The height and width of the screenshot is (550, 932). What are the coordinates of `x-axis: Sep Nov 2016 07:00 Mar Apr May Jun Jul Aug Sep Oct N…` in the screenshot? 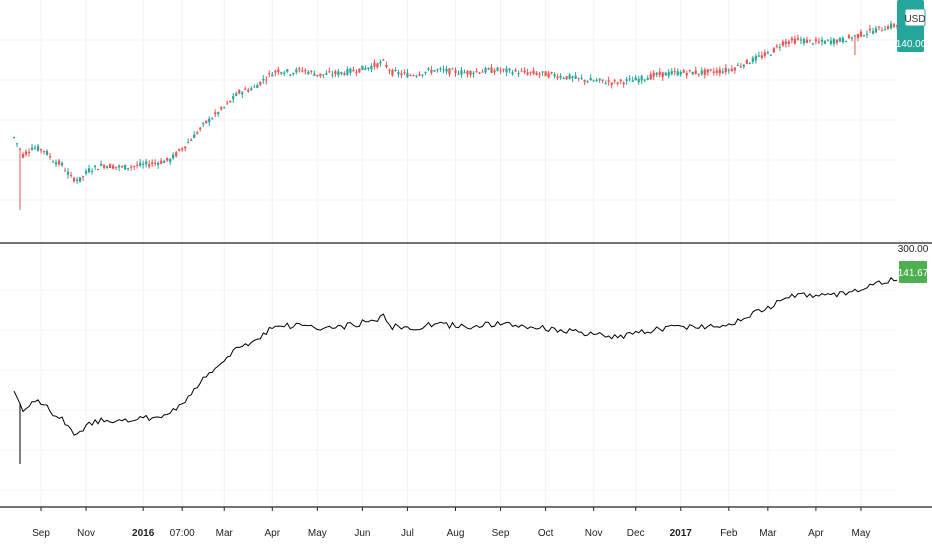 It's located at (451, 523).